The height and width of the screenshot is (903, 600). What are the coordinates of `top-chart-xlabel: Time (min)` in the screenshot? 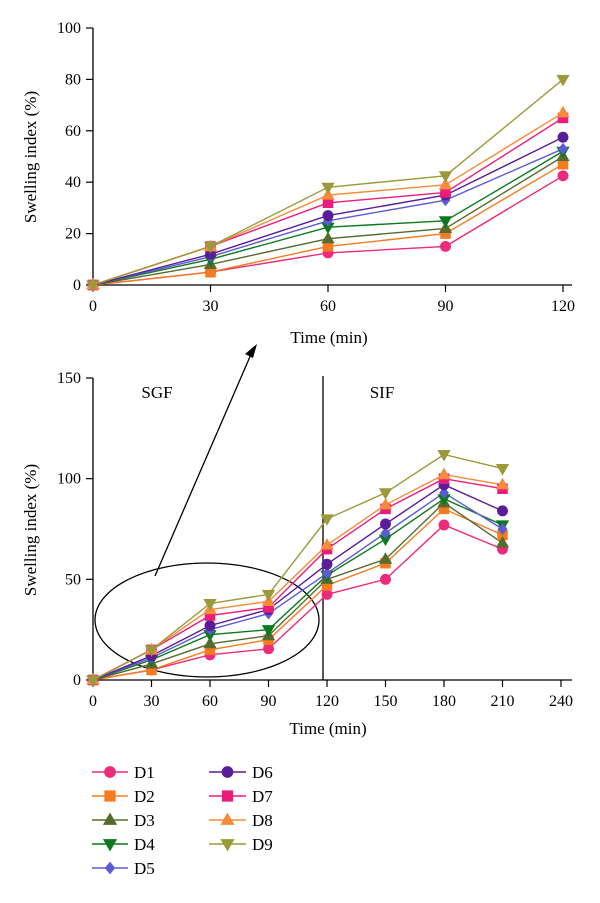 It's located at (328, 337).